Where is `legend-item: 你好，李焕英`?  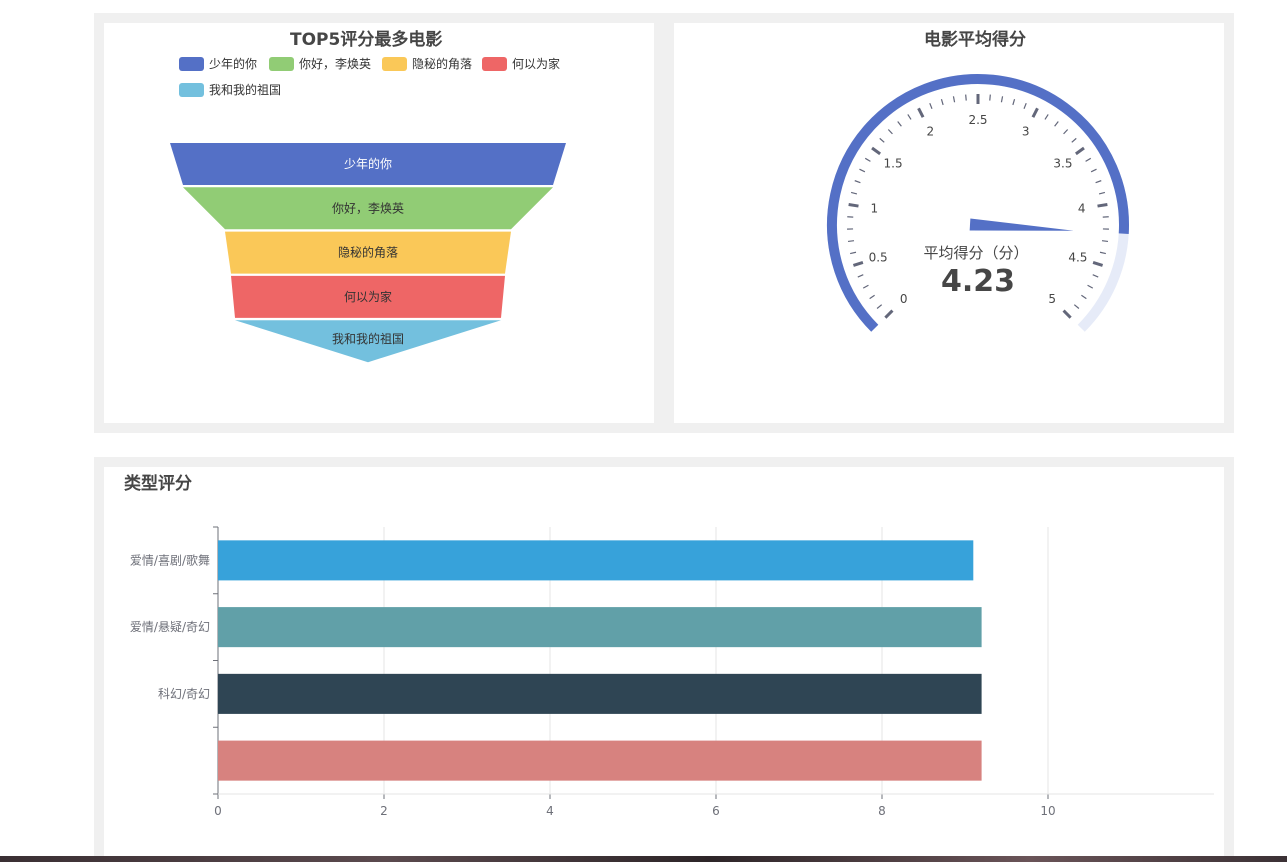 legend-item: 你好，李焕英 is located at coordinates (320, 63).